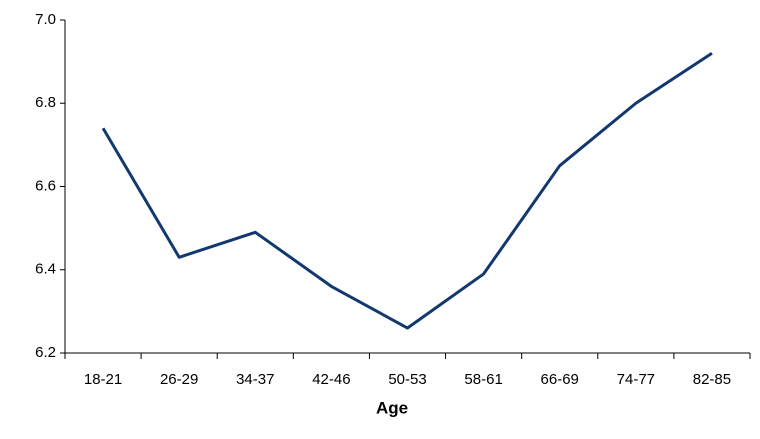 The image size is (760, 439). What do you see at coordinates (392, 407) in the screenshot?
I see `x-axis-label: Age` at bounding box center [392, 407].